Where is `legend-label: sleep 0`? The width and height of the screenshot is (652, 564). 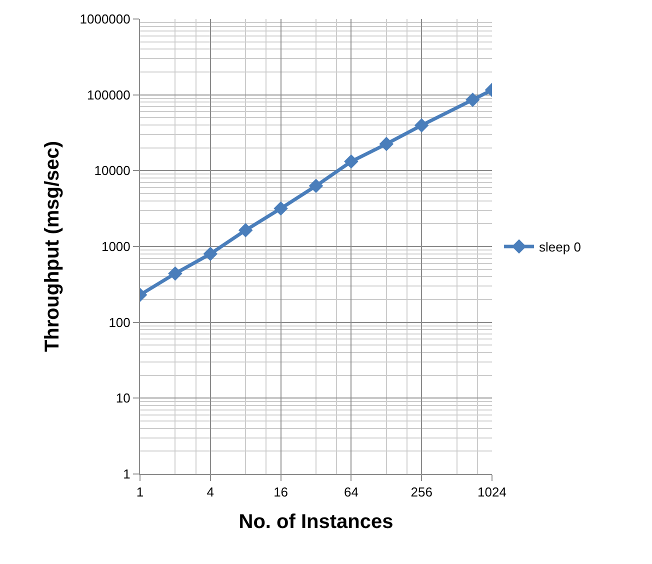 legend-label: sleep 0 is located at coordinates (560, 247).